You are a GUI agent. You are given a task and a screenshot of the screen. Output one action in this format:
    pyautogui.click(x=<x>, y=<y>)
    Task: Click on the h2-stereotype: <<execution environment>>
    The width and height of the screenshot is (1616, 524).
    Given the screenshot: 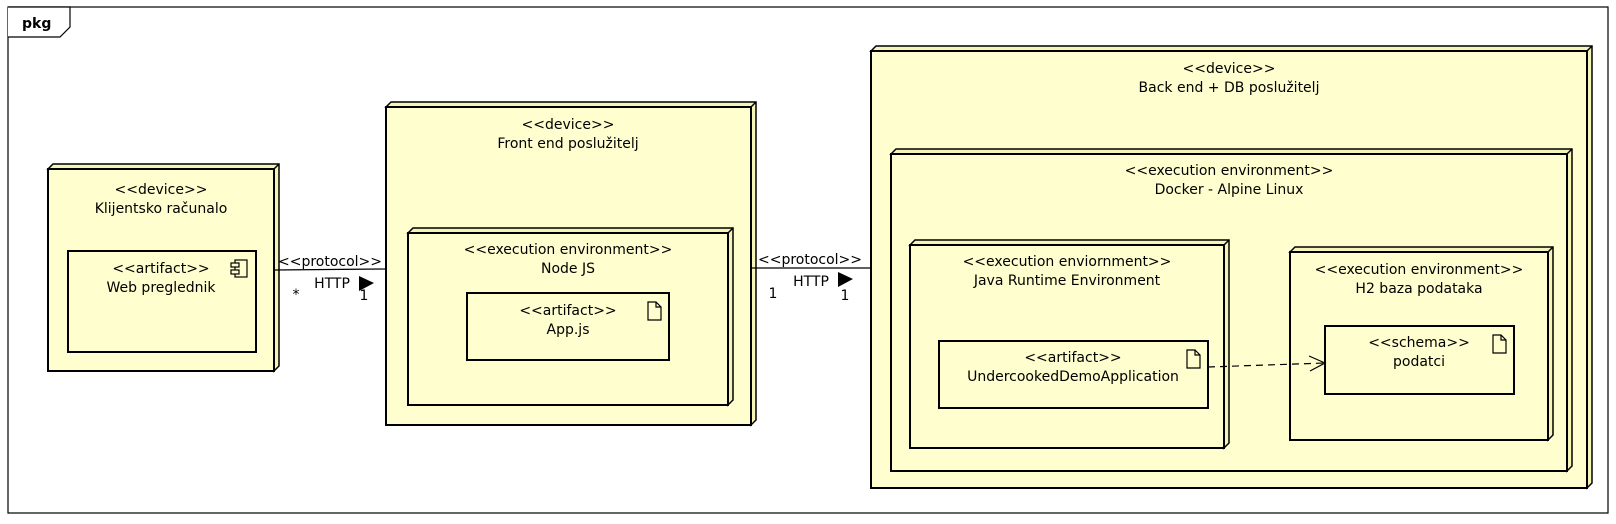 What is the action you would take?
    pyautogui.click(x=1419, y=270)
    